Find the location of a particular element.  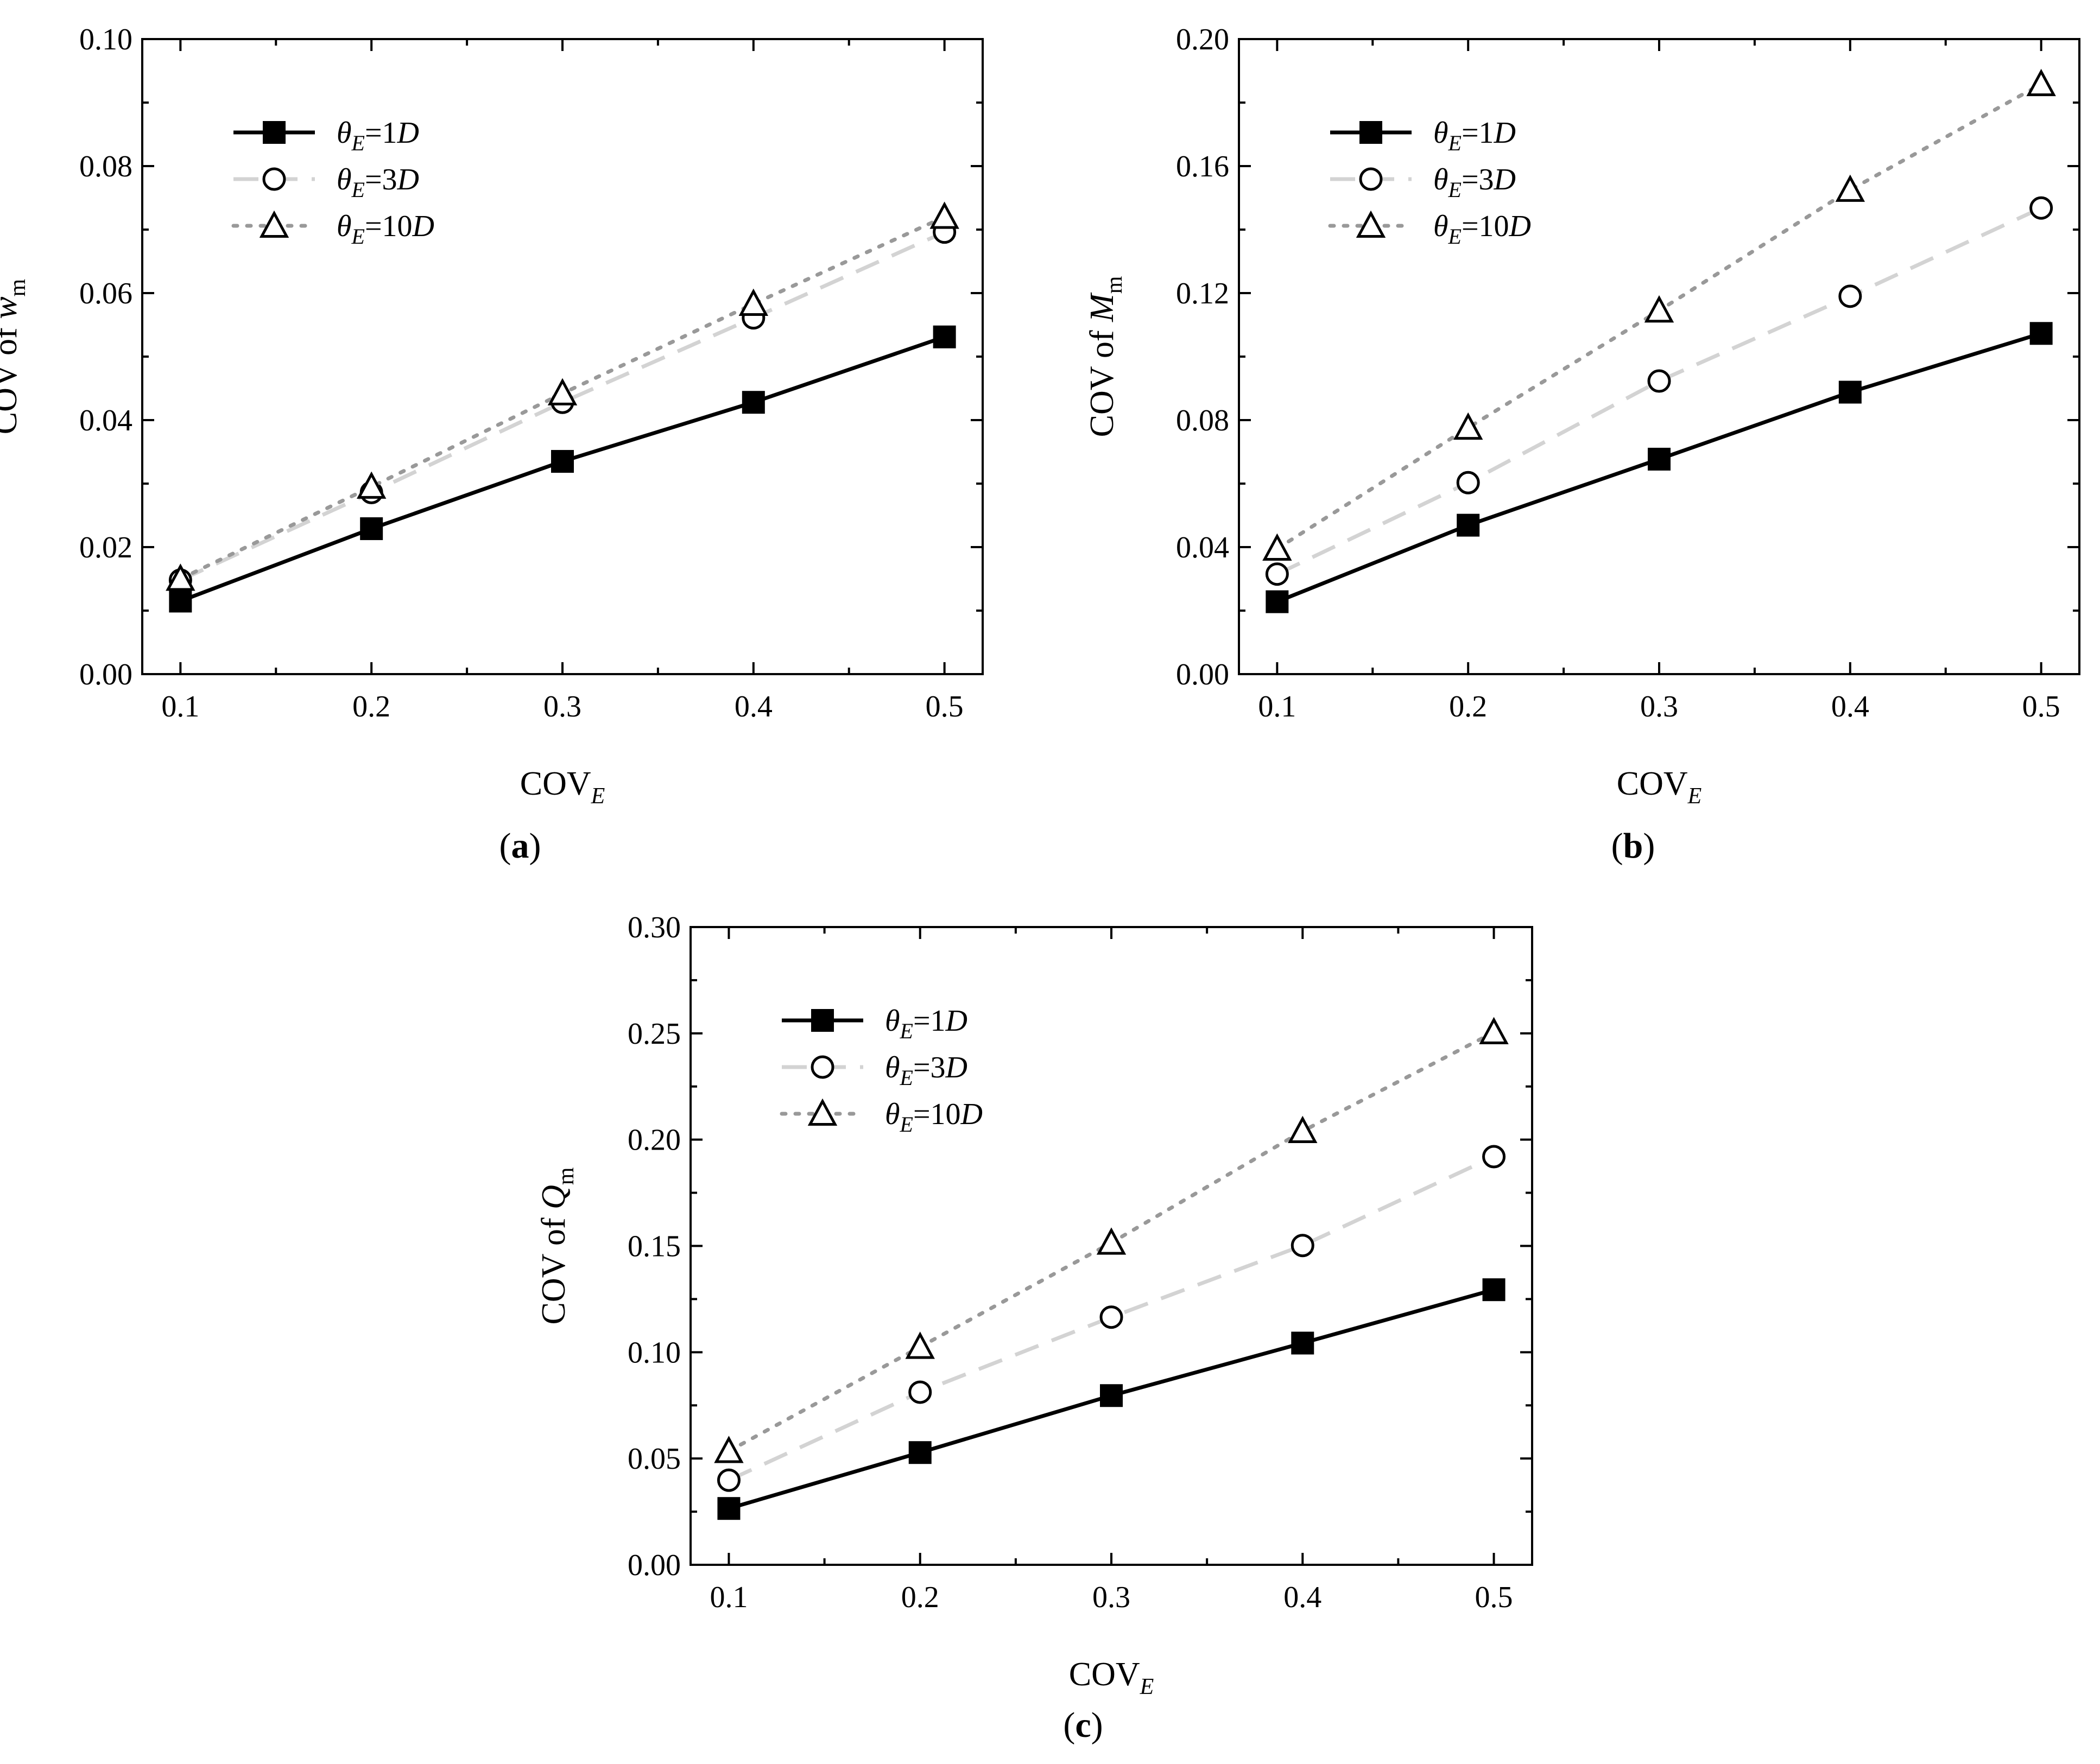

y-tick-label: 0.02 is located at coordinates (105, 547).